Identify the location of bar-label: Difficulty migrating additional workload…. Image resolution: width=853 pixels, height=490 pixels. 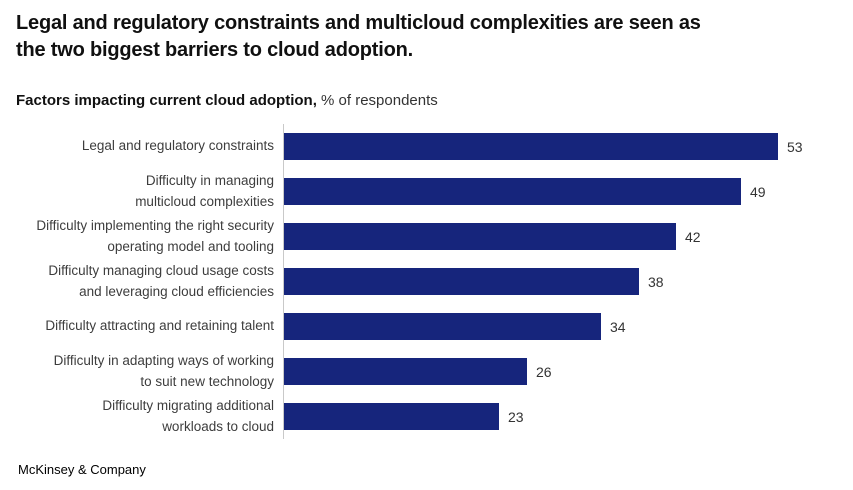
(188, 416).